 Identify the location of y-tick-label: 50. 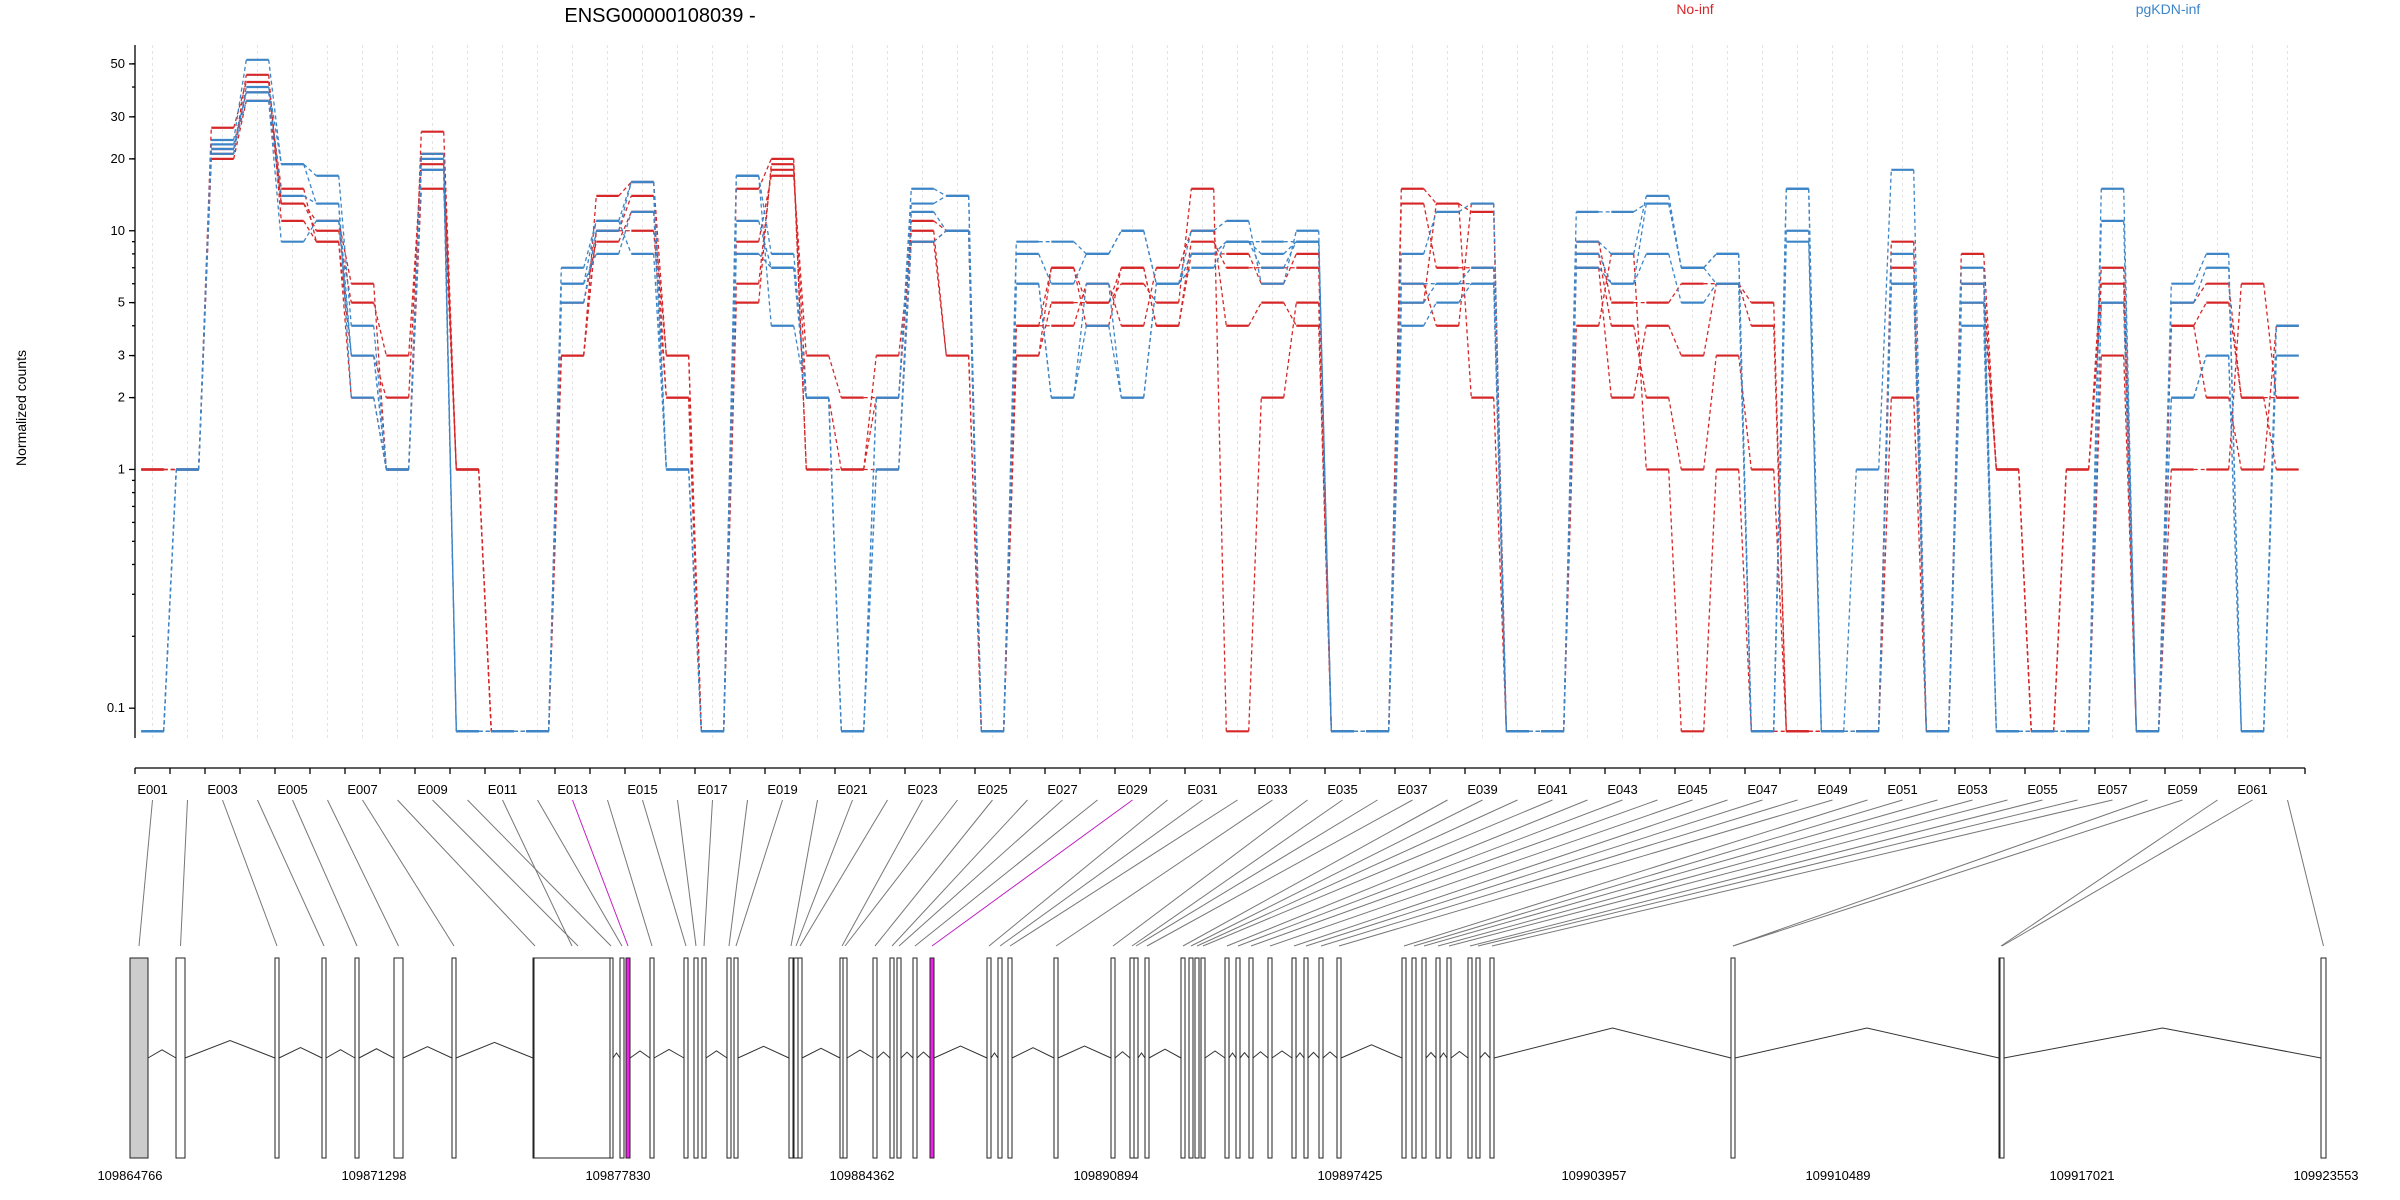
(118, 63).